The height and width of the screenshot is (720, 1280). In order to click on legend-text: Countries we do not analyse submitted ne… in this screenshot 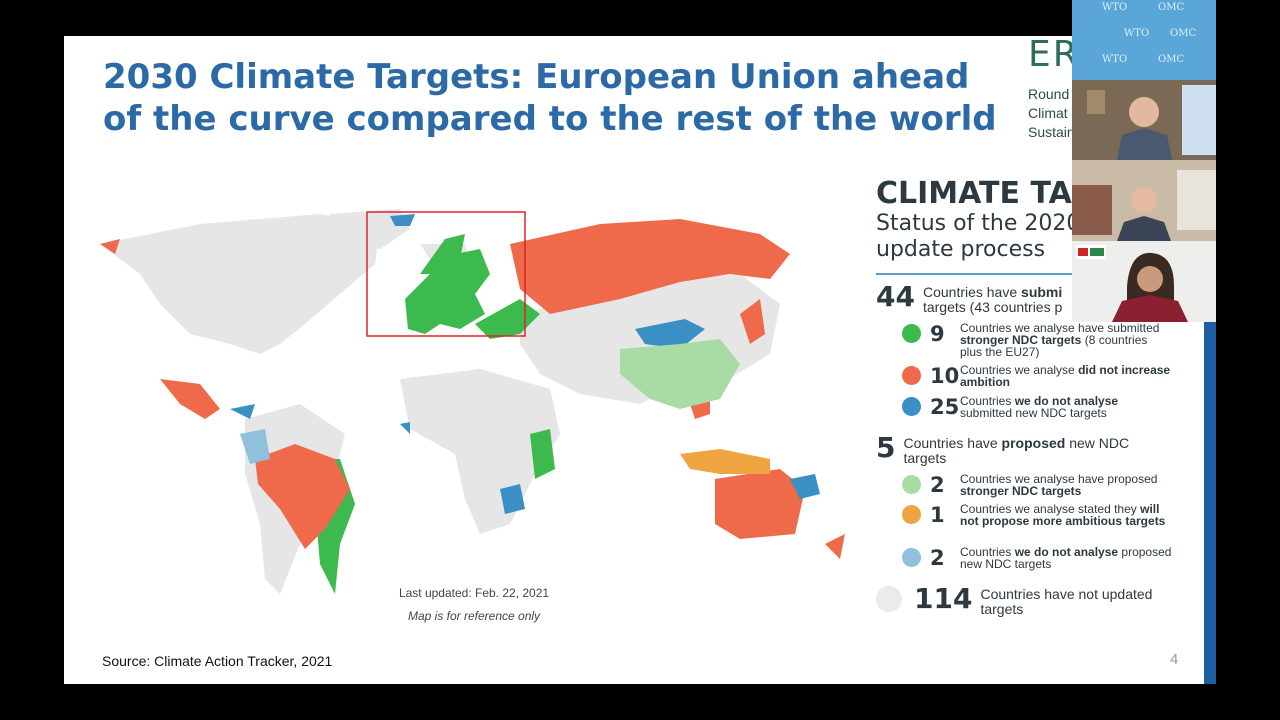, I will do `click(1039, 407)`.